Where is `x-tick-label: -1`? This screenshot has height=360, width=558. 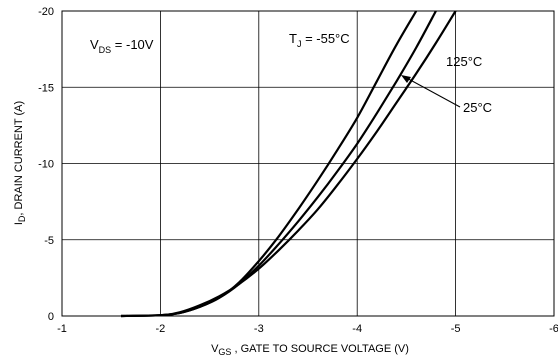 x-tick-label: -1 is located at coordinates (62, 329).